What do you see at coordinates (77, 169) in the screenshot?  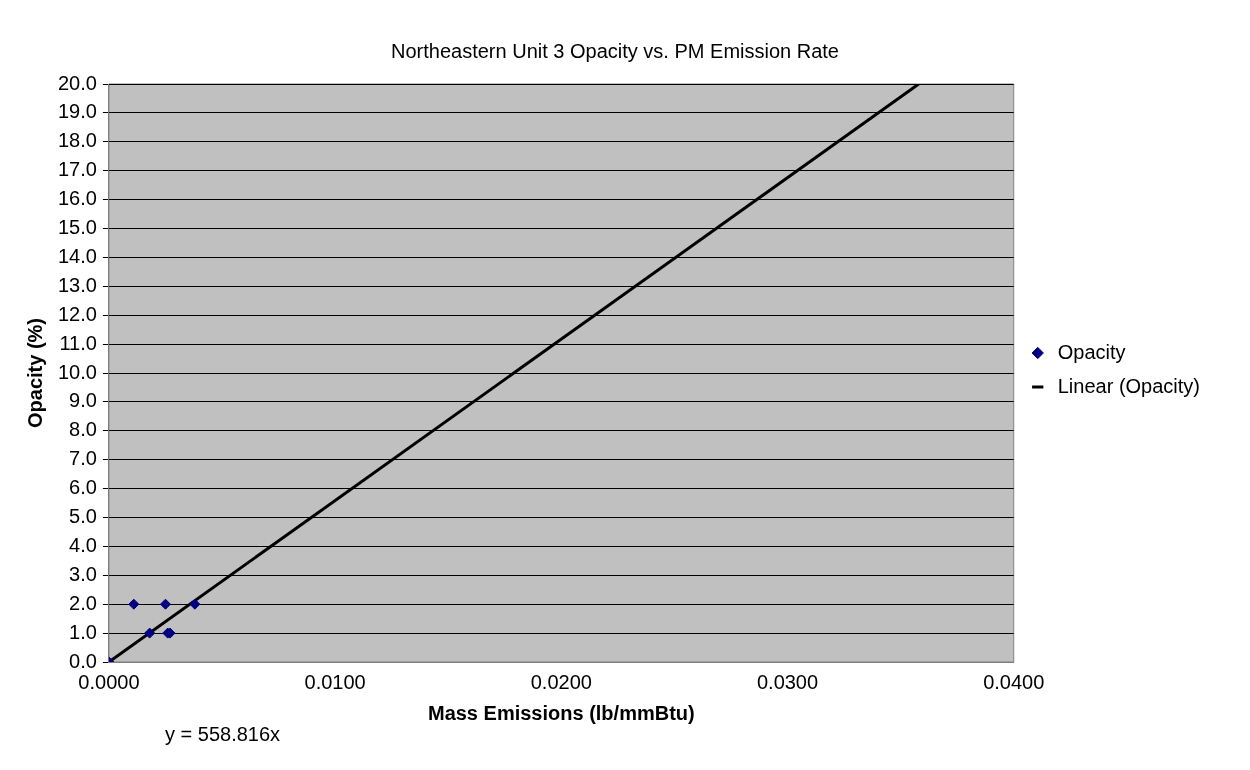 I see `y-tick-label: 17.0` at bounding box center [77, 169].